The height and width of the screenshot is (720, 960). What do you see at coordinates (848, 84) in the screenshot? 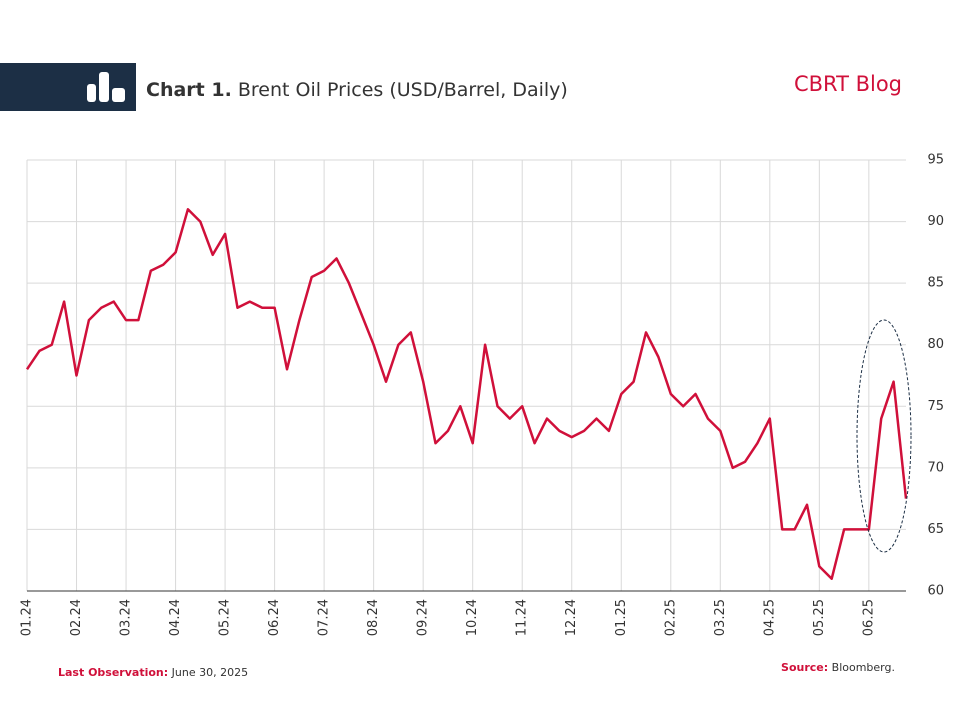
I see `brand: CBRT Blog` at bounding box center [848, 84].